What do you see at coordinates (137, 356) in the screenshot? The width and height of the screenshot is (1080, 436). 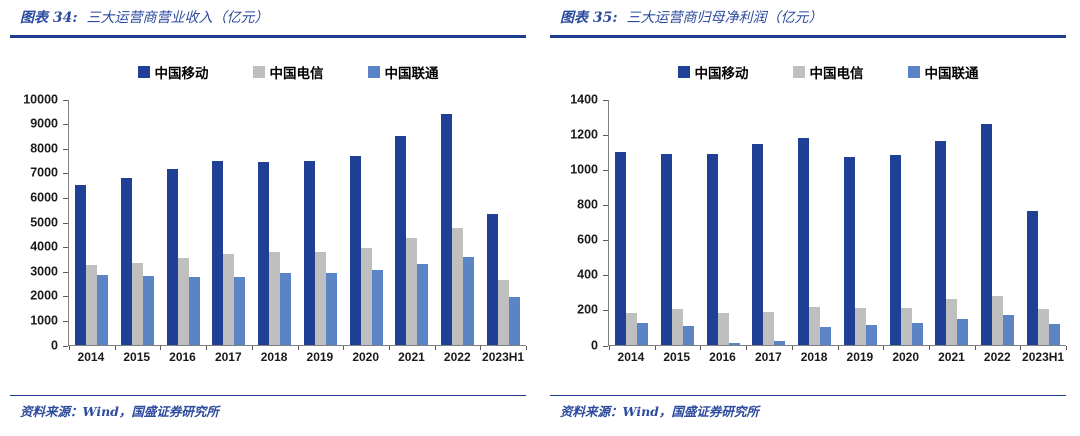 I see `x-axis-label: 2015` at bounding box center [137, 356].